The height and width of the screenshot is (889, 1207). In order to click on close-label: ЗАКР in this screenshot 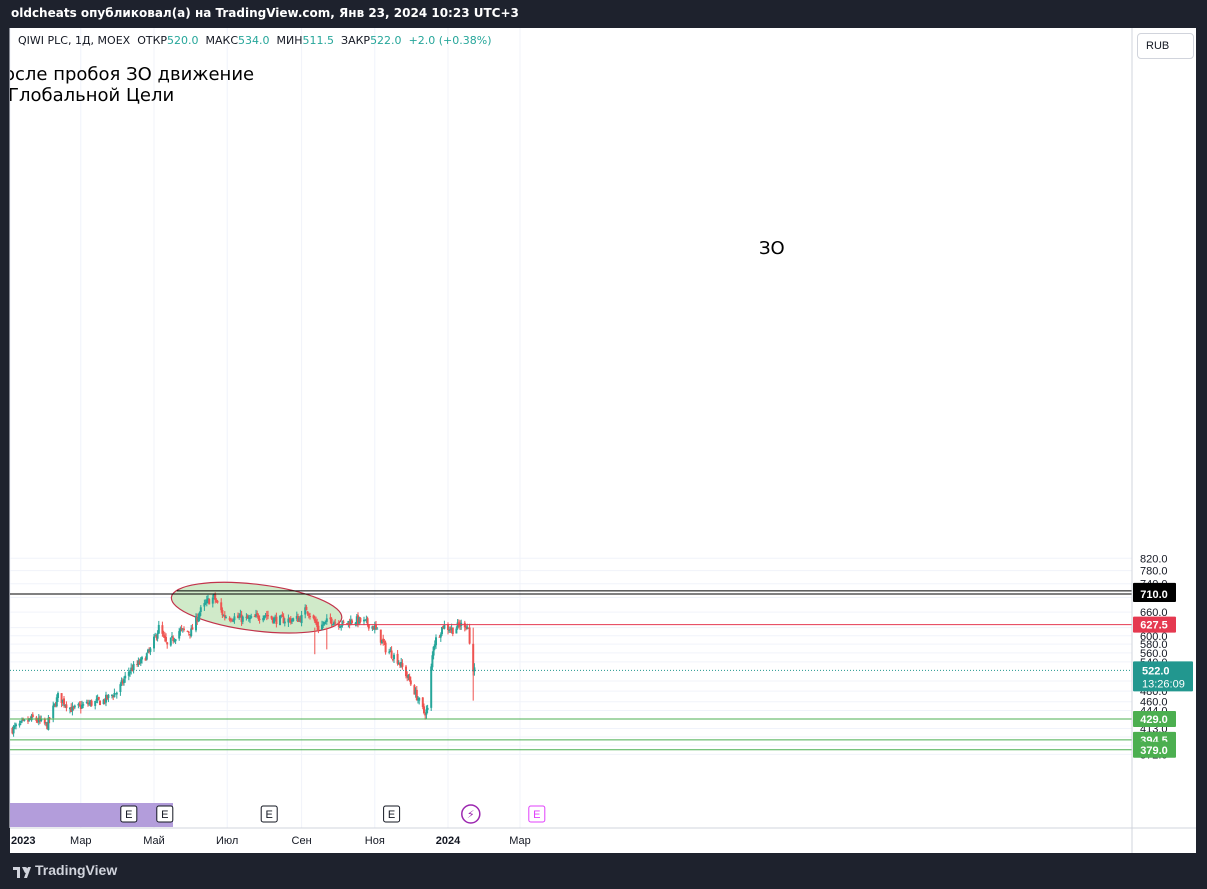, I will do `click(356, 40)`.